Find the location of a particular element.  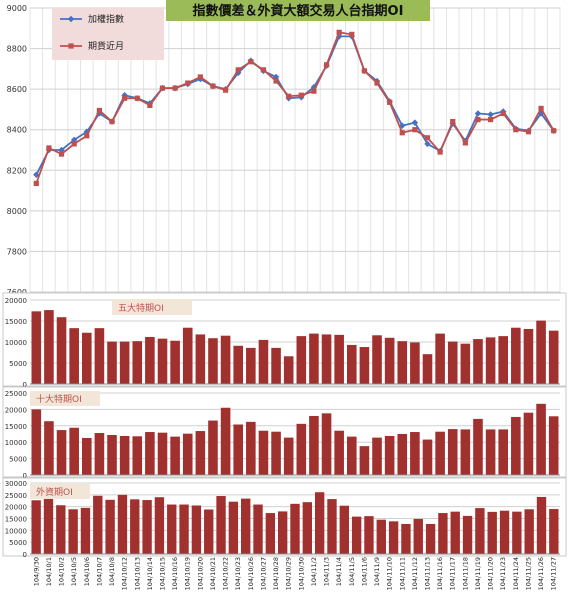

x-tick-label: 104/10/2 is located at coordinates (62, 571).